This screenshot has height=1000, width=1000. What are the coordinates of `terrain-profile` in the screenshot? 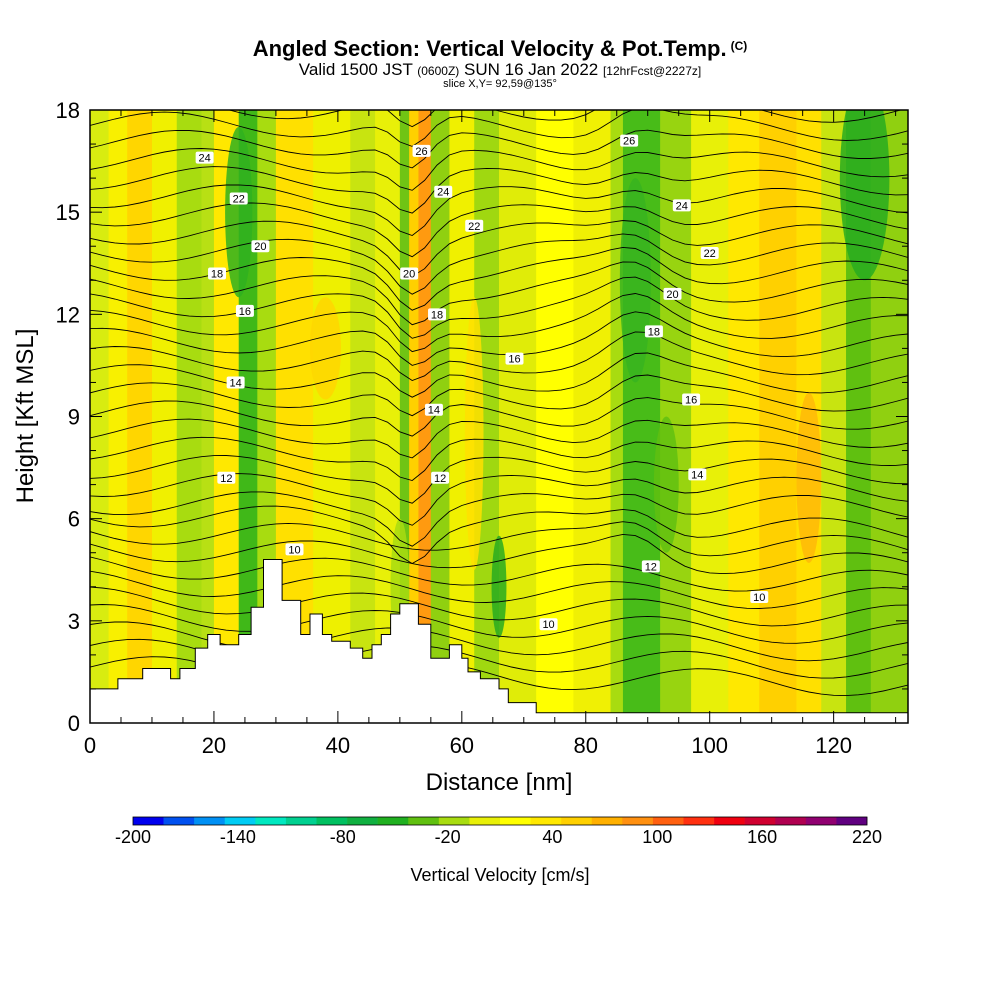 It's located at (499, 641).